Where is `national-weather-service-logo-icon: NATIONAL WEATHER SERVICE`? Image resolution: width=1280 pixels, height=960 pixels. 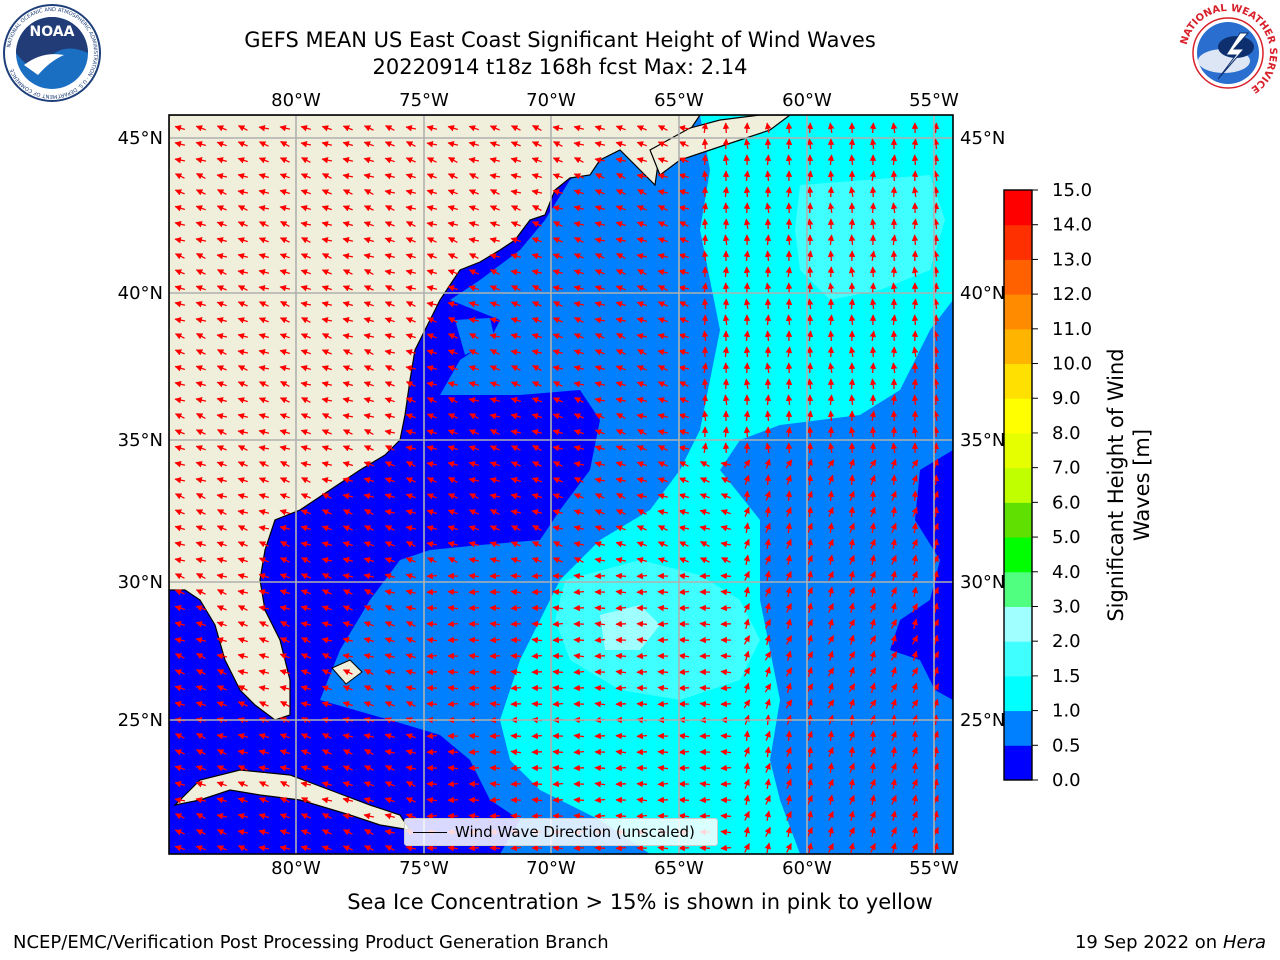 national-weather-service-logo-icon: NATIONAL WEATHER SERVICE is located at coordinates (1228, 52).